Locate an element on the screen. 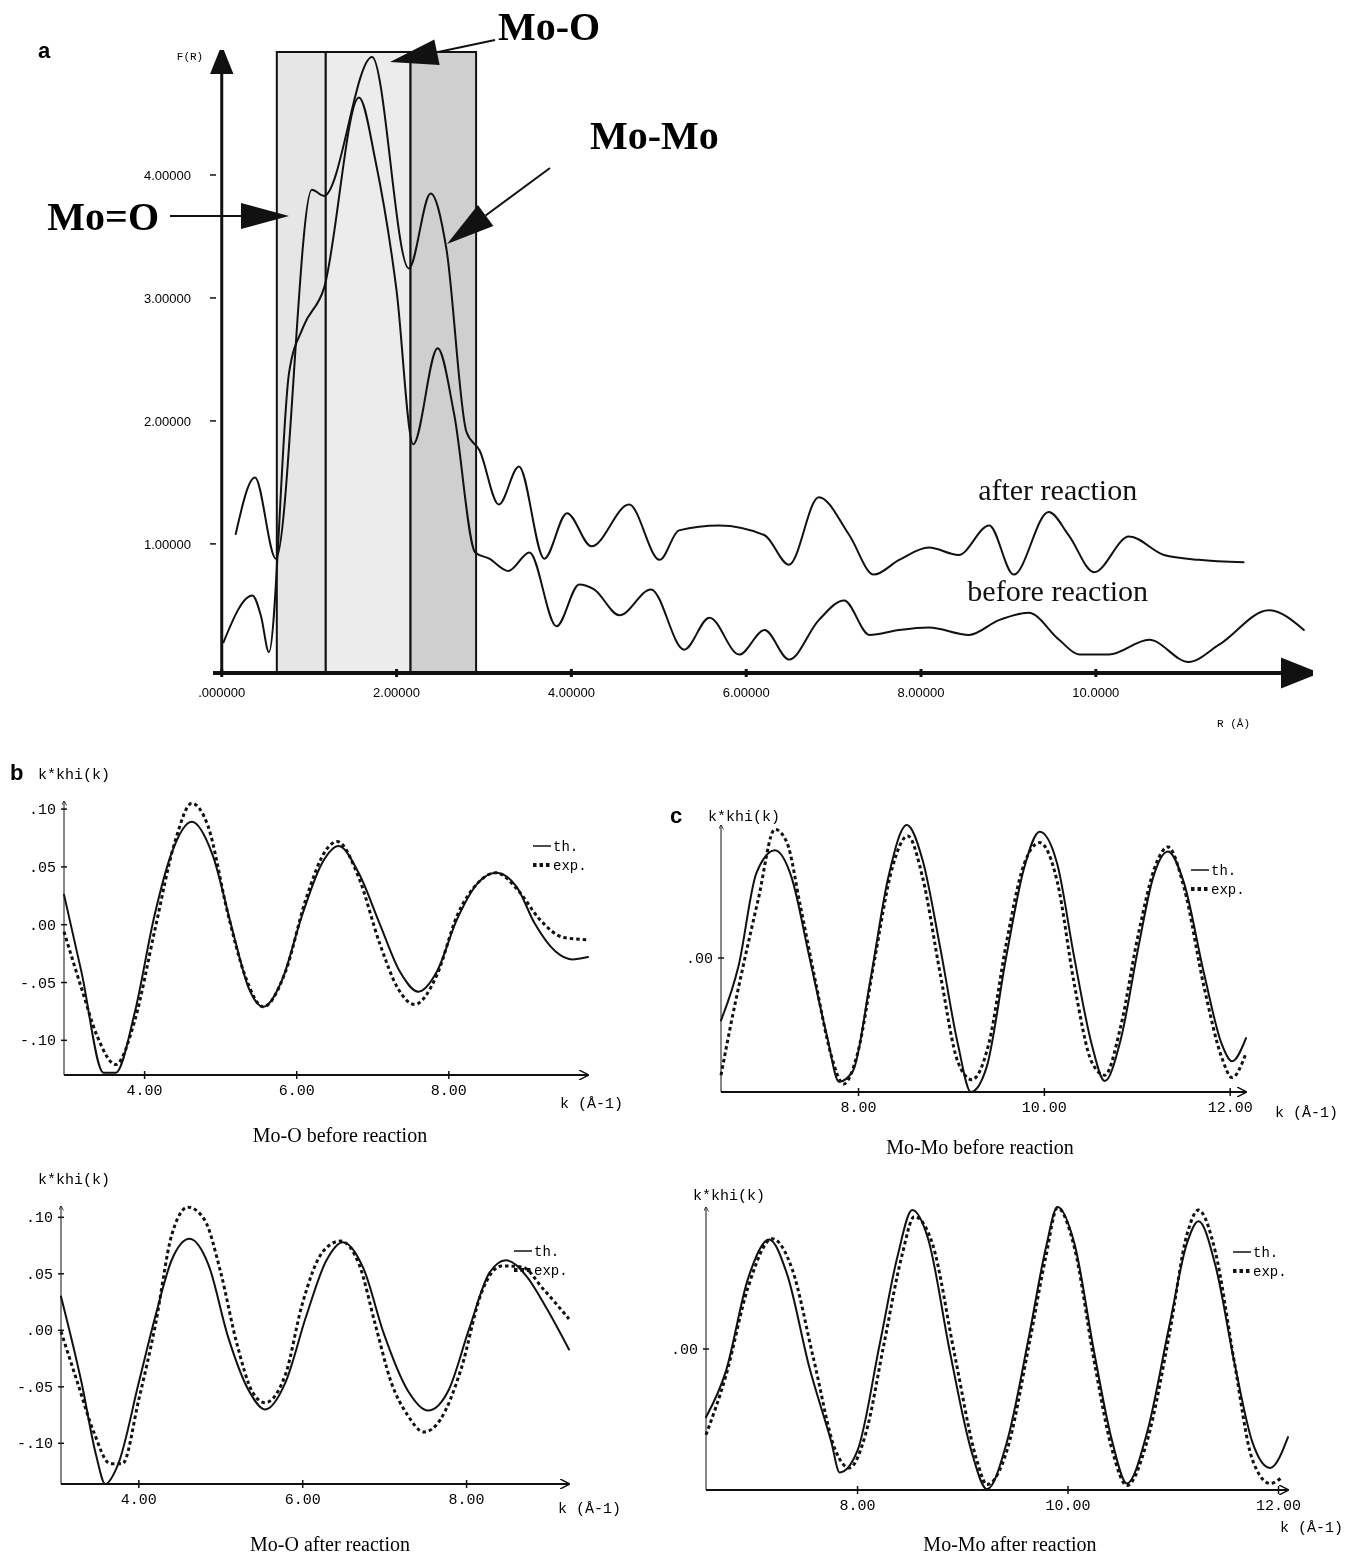  text: Mo-O after reaction is located at coordinates (330, 1544).